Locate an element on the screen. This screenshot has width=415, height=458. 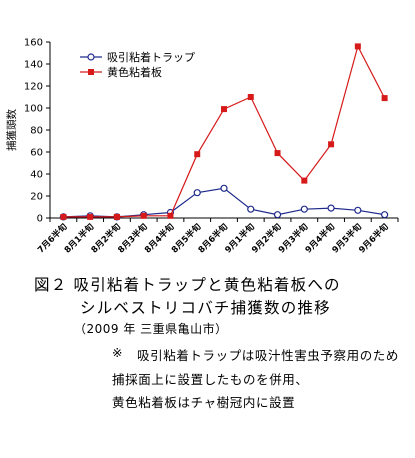
y-tick-label: 20 is located at coordinates (36, 197).